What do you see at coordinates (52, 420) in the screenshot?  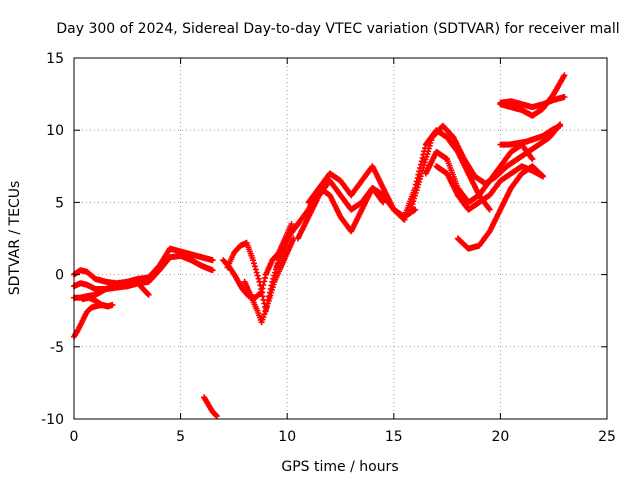 I see `y-tick-label: -10` at bounding box center [52, 420].